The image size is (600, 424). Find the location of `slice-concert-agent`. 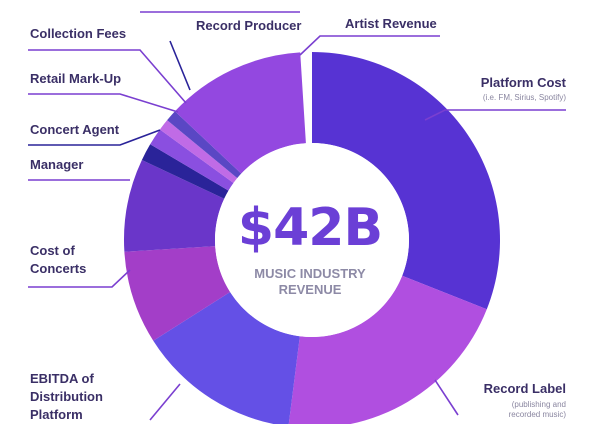

slice-concert-agent is located at coordinates (185, 171).